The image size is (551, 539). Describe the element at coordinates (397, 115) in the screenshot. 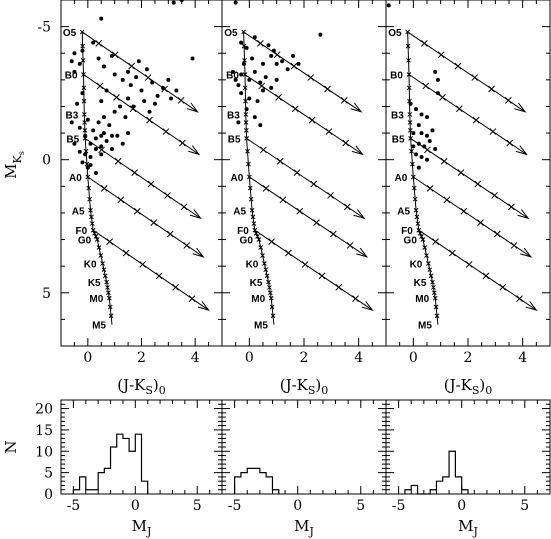

I see `spectral-type-label: B3` at that location.